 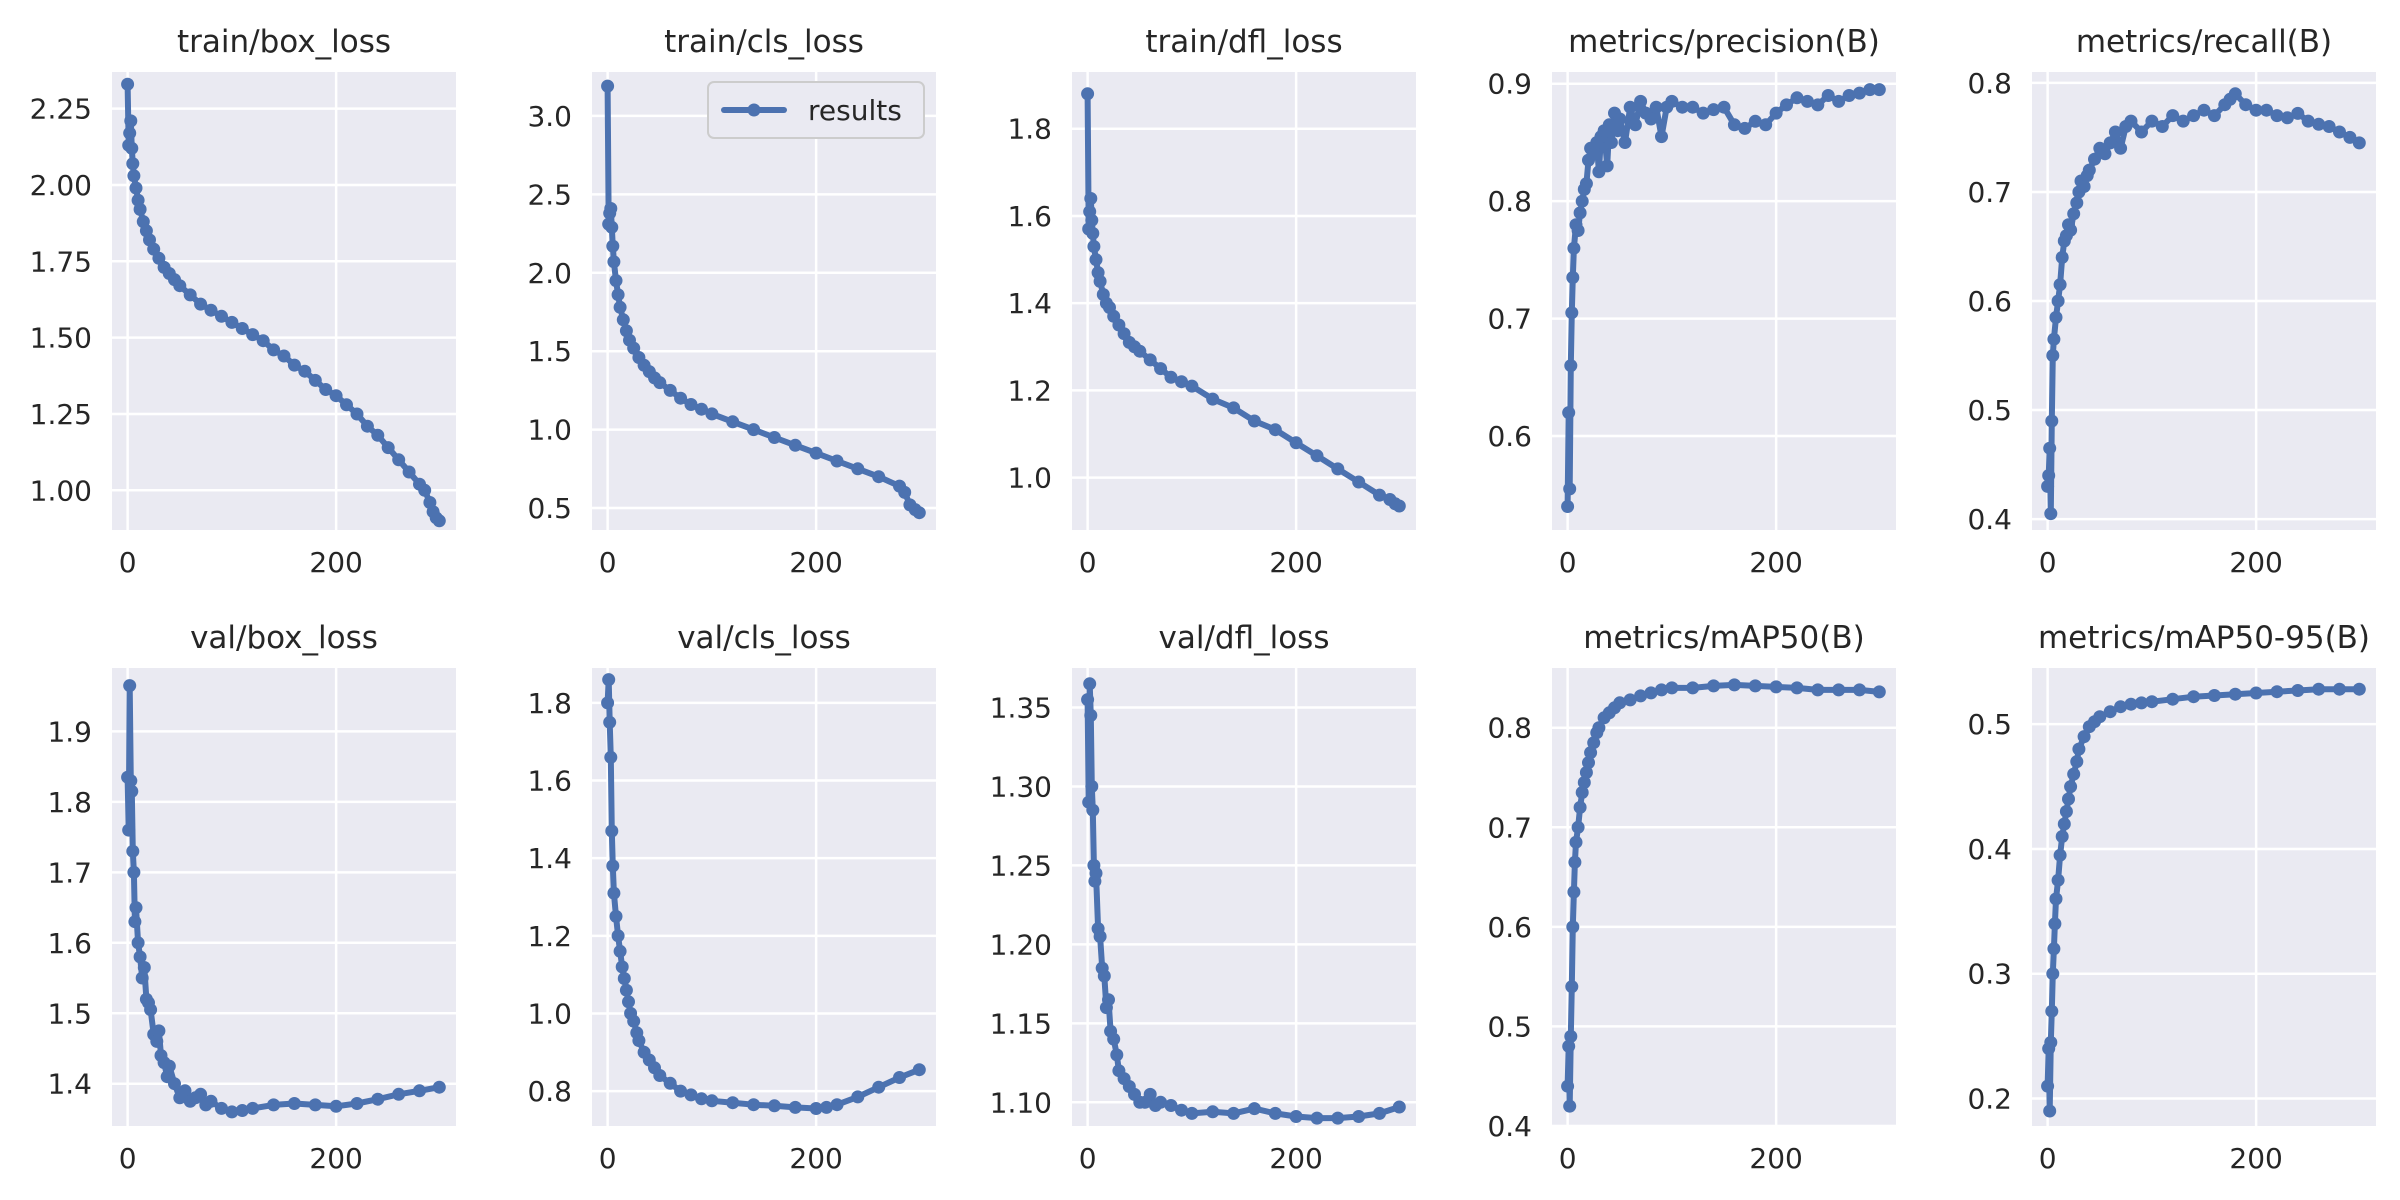 What do you see at coordinates (1203, 897) in the screenshot?
I see `chart-panel-8: val/dfl_loss 1.10 1.15 1.20 1.25 1.30 1.35 0 200` at bounding box center [1203, 897].